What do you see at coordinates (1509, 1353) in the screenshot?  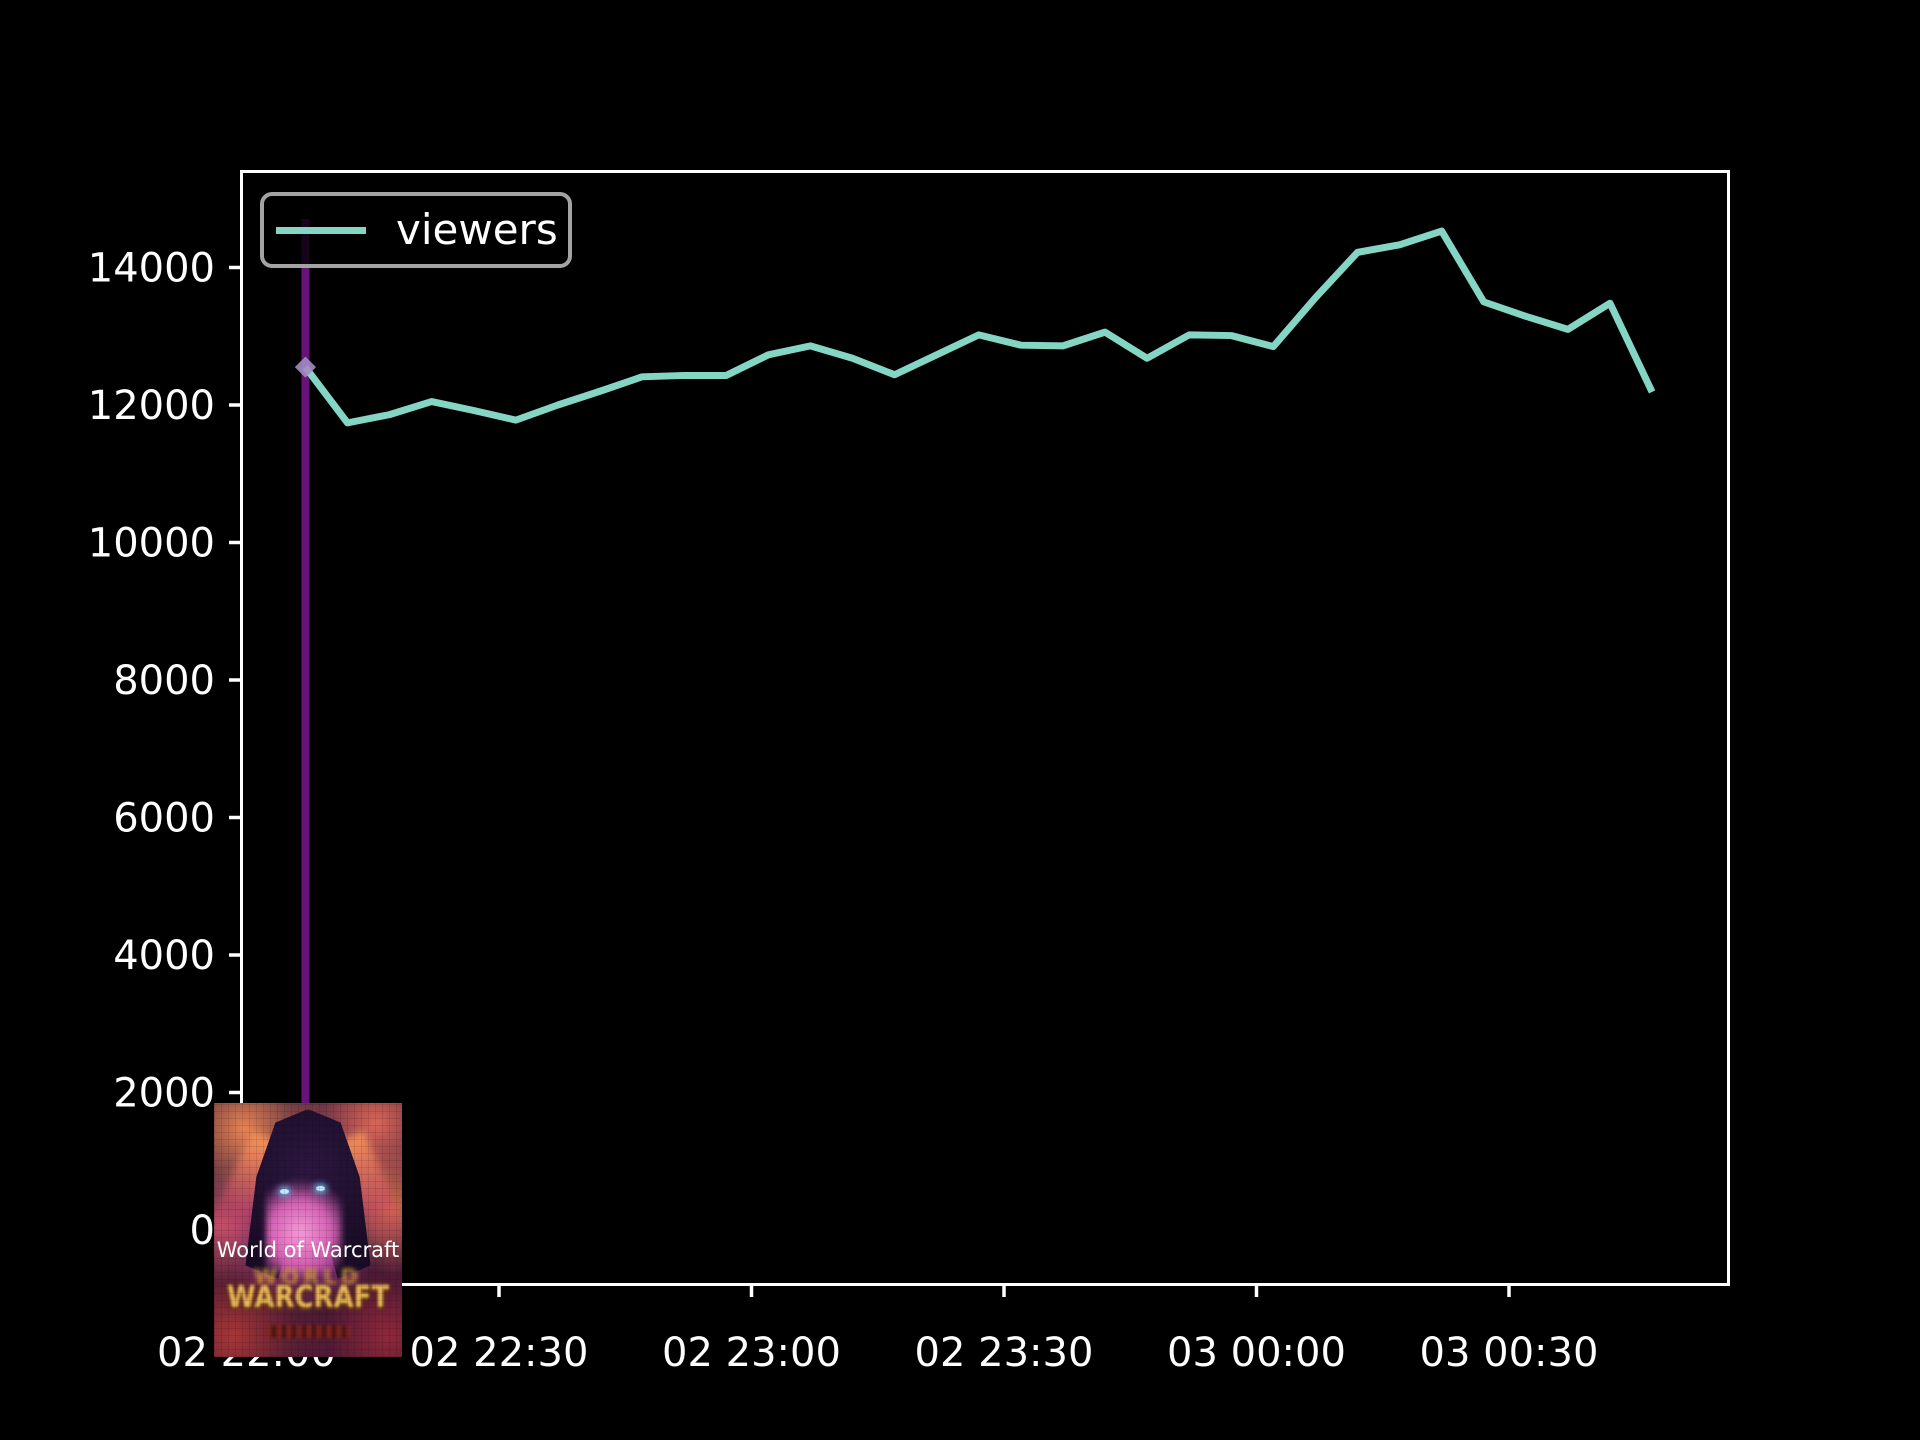 I see `x-tick-label: 03 00:30` at bounding box center [1509, 1353].